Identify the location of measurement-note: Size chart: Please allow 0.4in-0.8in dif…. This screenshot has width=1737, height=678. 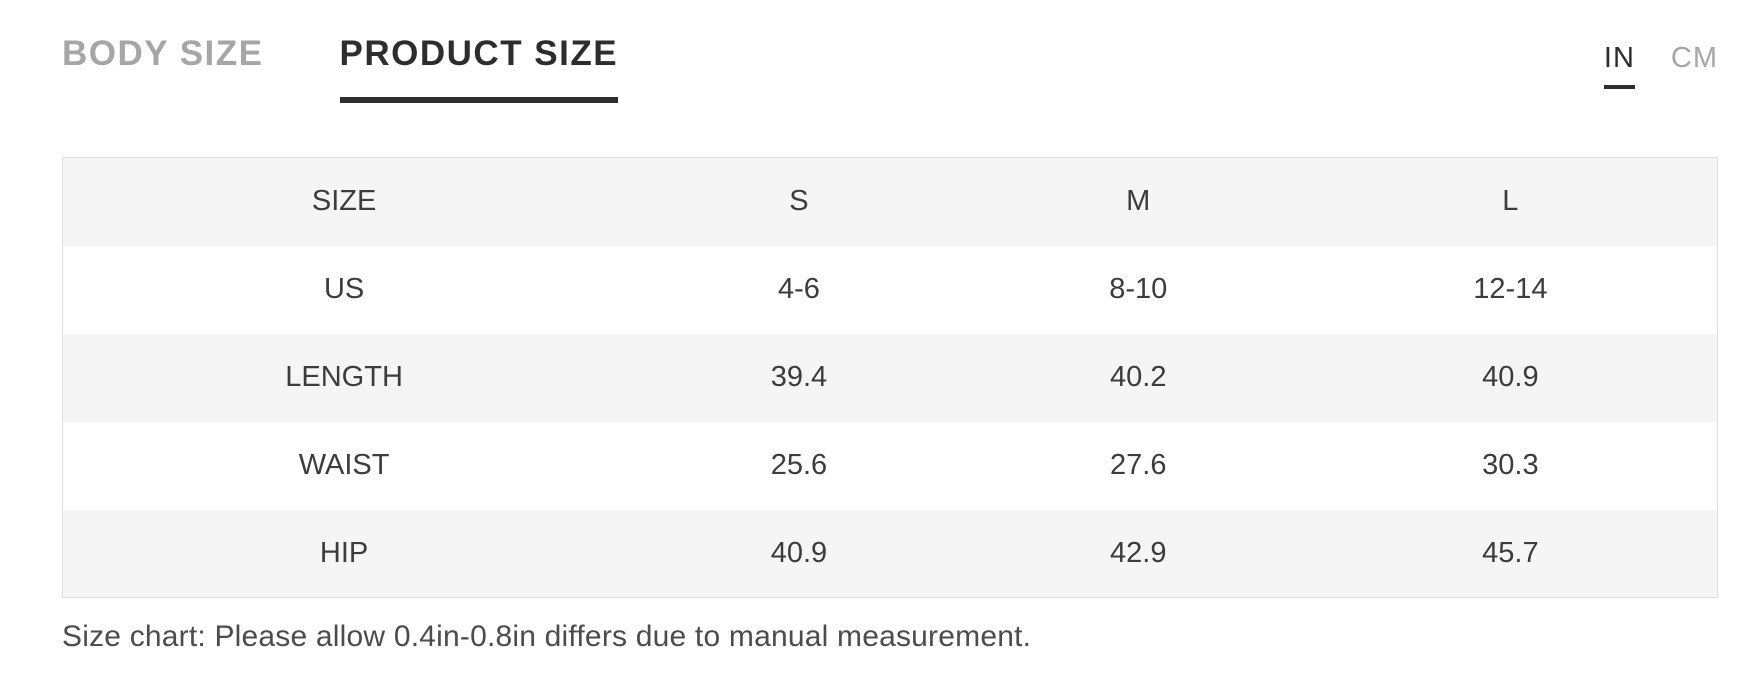
(547, 636).